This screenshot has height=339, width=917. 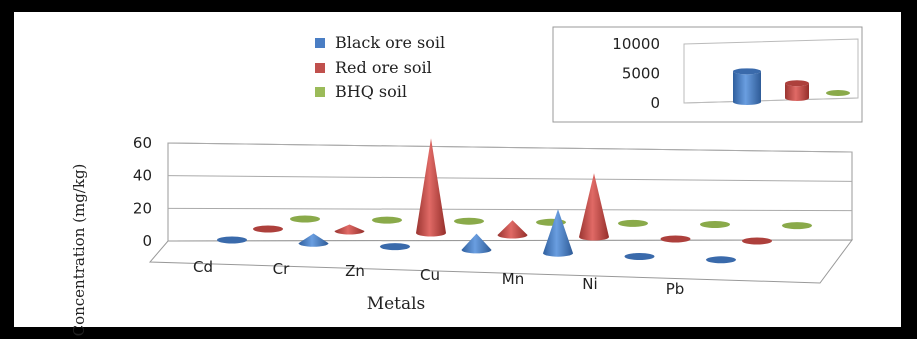 What do you see at coordinates (675, 289) in the screenshot?
I see `x-tick-label: Pb` at bounding box center [675, 289].